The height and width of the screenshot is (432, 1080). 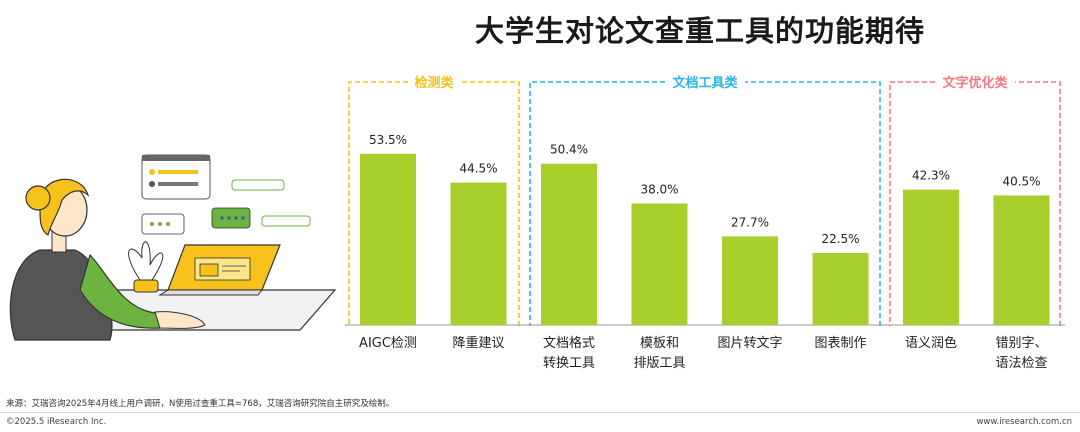 What do you see at coordinates (56, 422) in the screenshot?
I see `copyright: ©2025.5 iResearch Inc.` at bounding box center [56, 422].